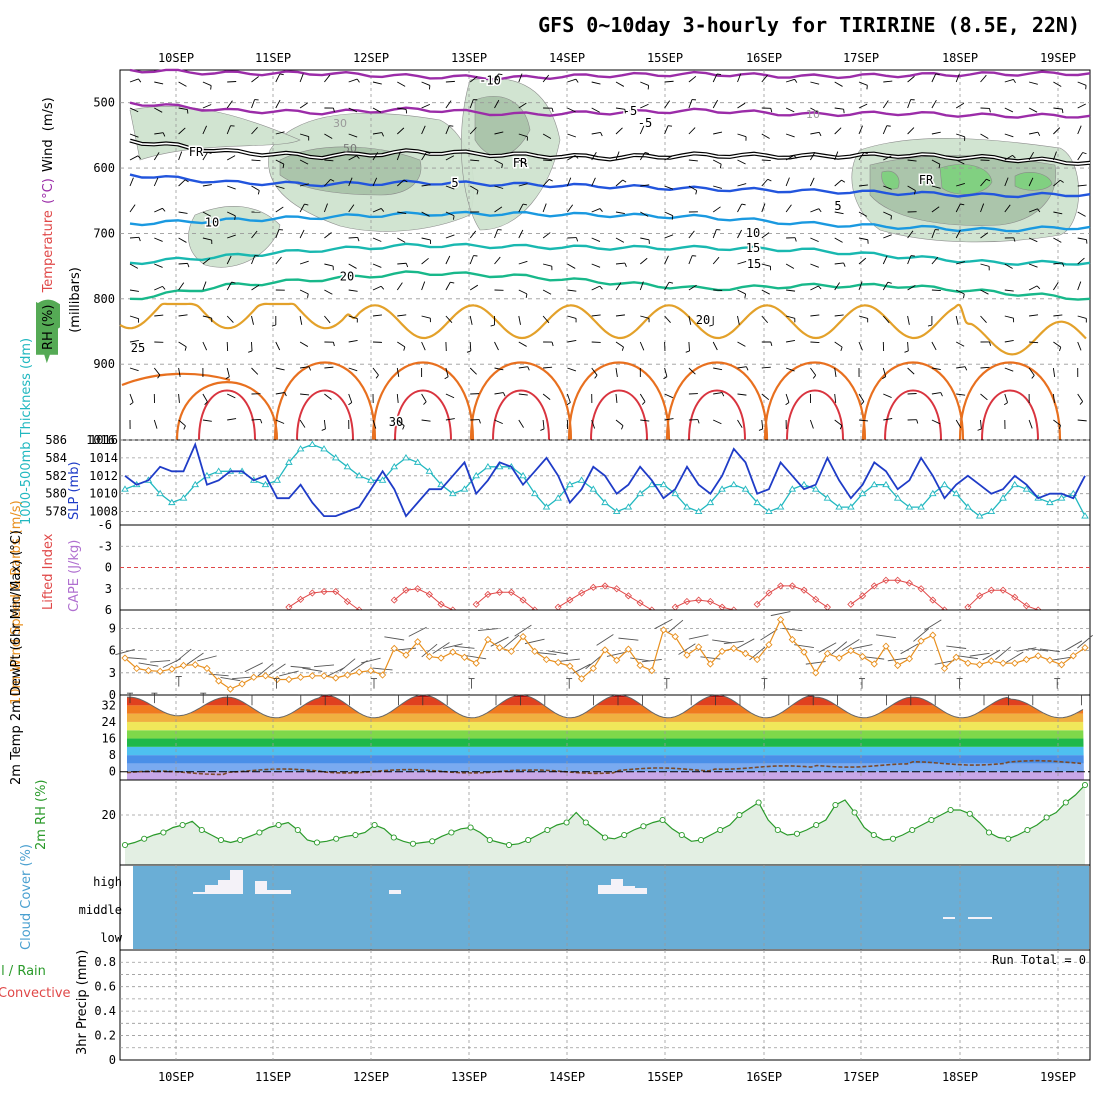  What do you see at coordinates (753, 233) in the screenshot?
I see `isotherm-label: 10` at bounding box center [753, 233].